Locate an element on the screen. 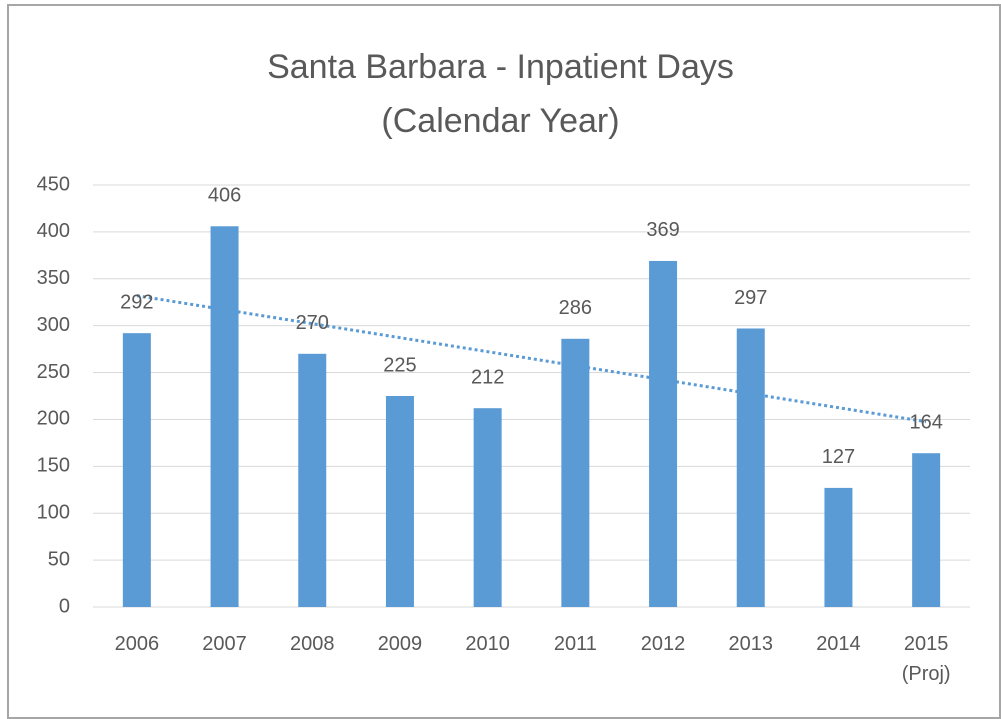 The width and height of the screenshot is (1001, 719). data-label: 286 is located at coordinates (575, 308).